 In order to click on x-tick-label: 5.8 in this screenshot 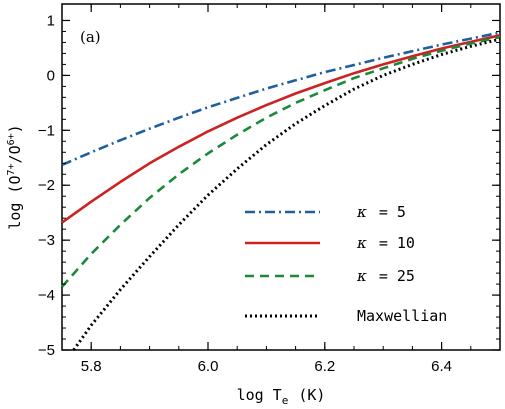, I will do `click(91, 366)`.